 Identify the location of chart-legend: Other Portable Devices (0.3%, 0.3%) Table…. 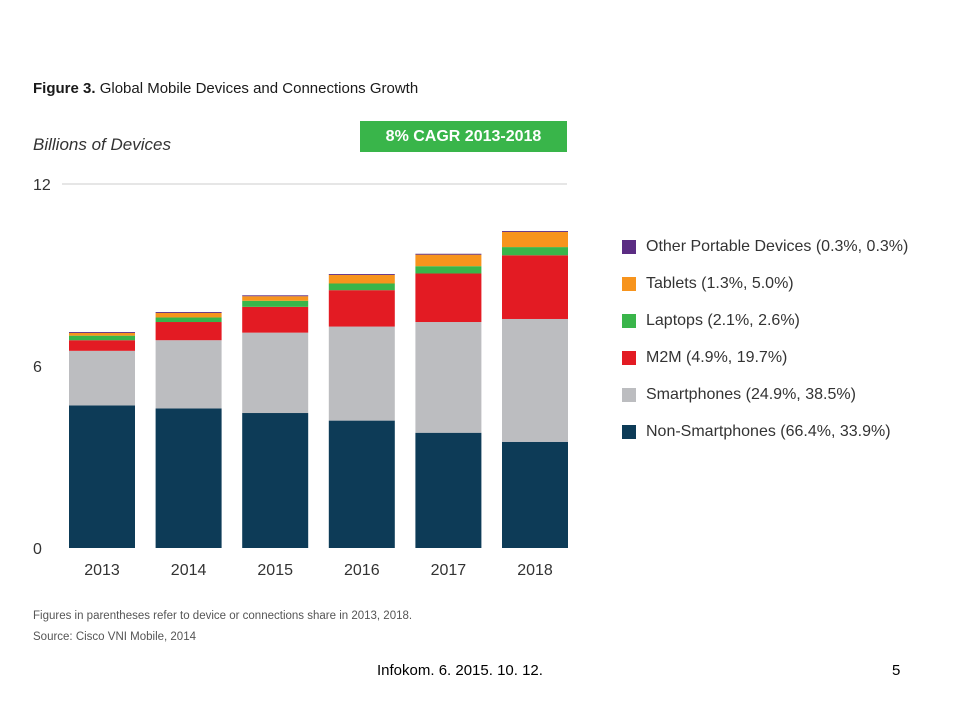
(765, 339).